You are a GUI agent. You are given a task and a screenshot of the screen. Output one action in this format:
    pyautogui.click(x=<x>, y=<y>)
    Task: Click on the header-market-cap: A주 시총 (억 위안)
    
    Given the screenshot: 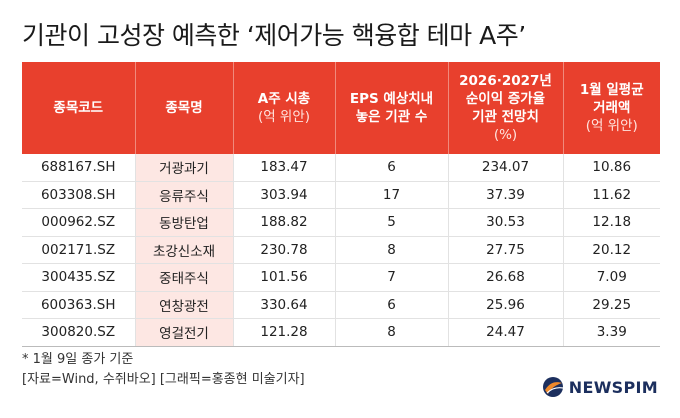 What is the action you would take?
    pyautogui.click(x=283, y=108)
    